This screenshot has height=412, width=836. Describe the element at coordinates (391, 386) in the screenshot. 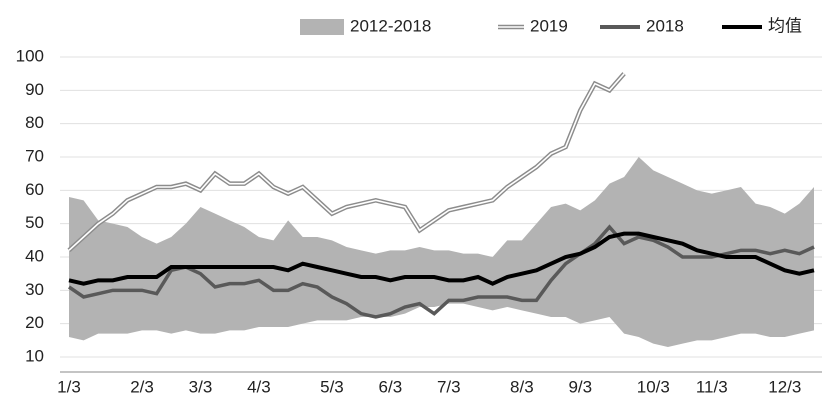

I see `x-tick-label: 6/3` at that location.